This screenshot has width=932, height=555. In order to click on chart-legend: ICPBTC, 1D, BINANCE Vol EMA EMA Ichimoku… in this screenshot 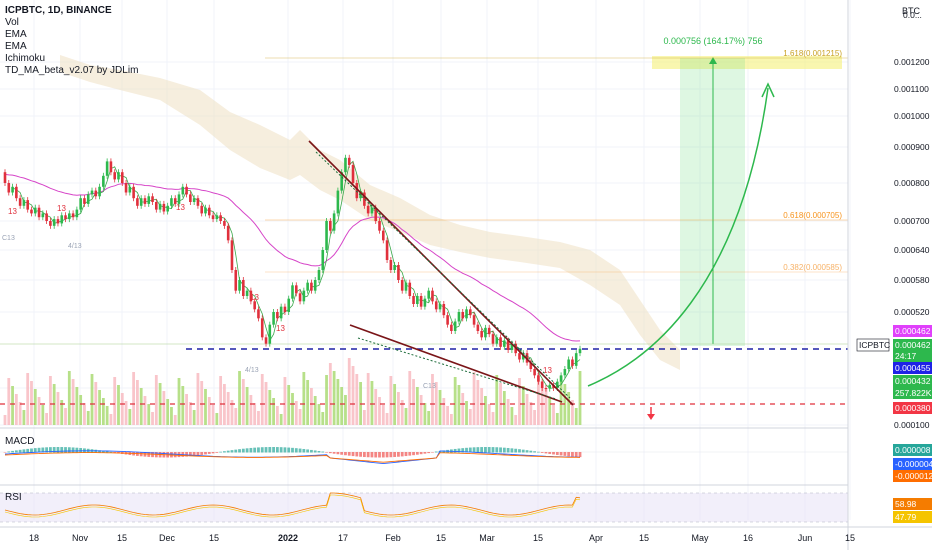, I will do `click(71, 41)`.